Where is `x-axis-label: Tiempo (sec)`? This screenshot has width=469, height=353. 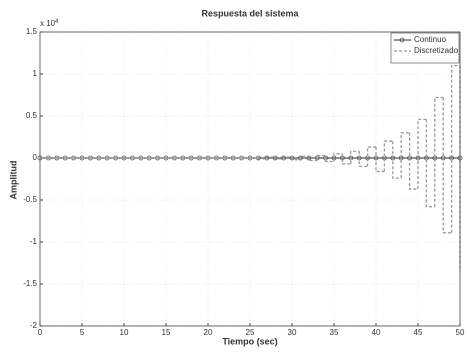 x-axis-label: Tiempo (sec) is located at coordinates (249, 341).